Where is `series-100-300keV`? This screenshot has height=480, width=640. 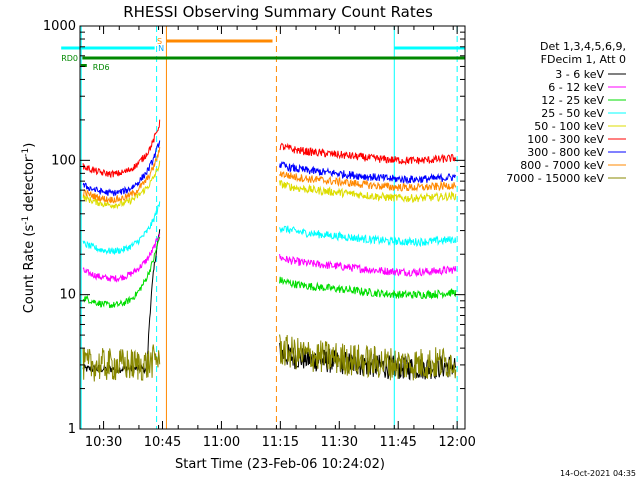
series-100-300keV is located at coordinates (269, 149).